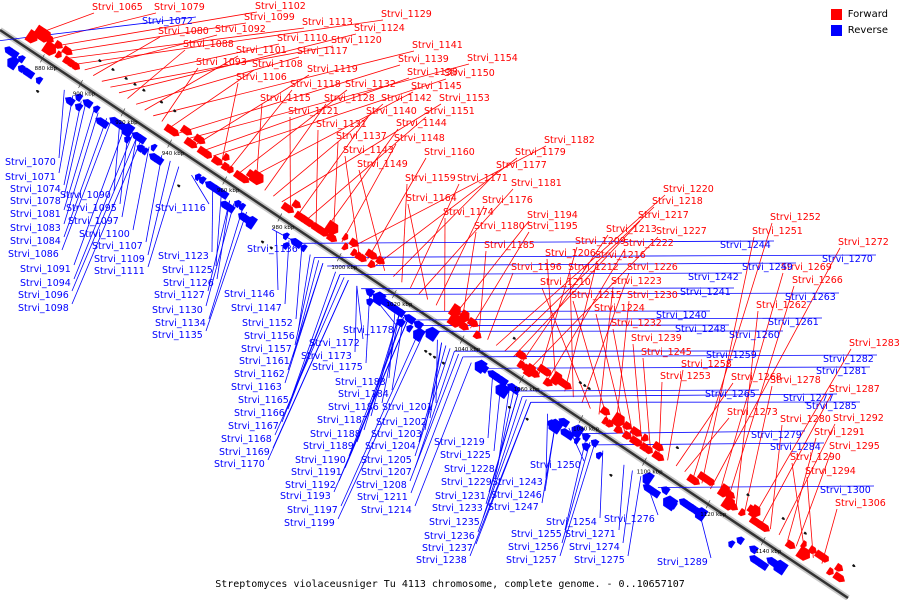 The image size is (900, 600). What do you see at coordinates (594, 547) in the screenshot?
I see `reverse-gene-label: Strvi_1274` at bounding box center [594, 547].